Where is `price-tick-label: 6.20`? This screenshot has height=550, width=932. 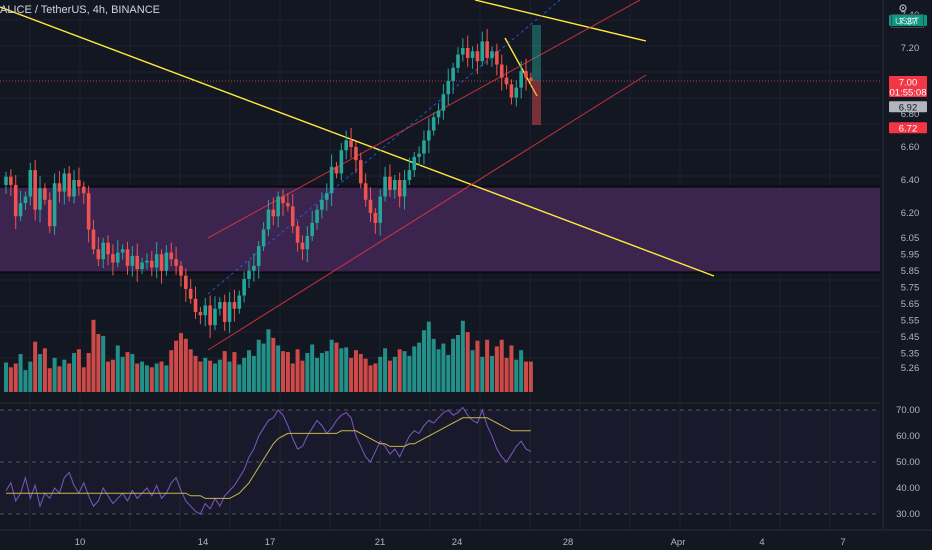 price-tick-label: 6.20 is located at coordinates (910, 213).